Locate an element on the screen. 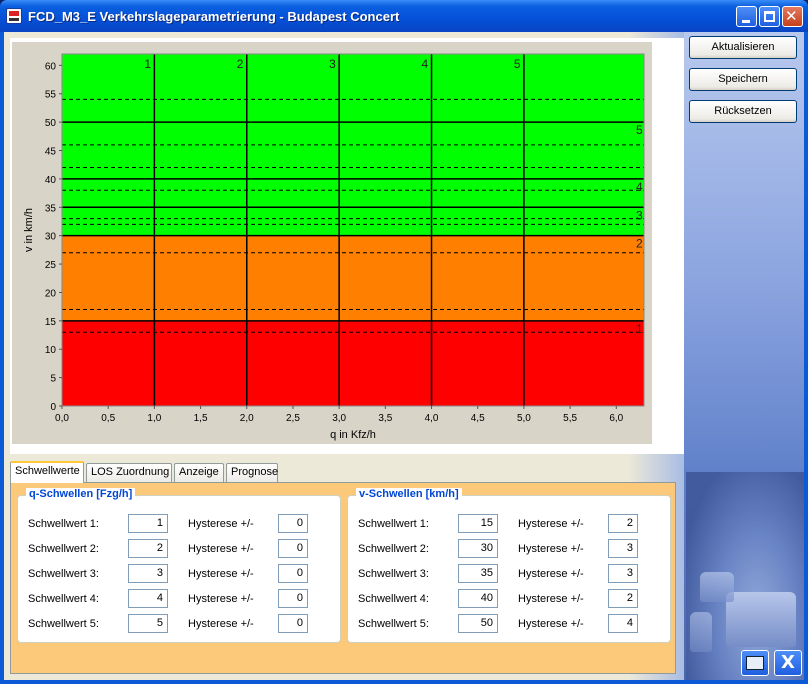 This screenshot has height=684, width=808. close-window-button: ✕ is located at coordinates (792, 16).